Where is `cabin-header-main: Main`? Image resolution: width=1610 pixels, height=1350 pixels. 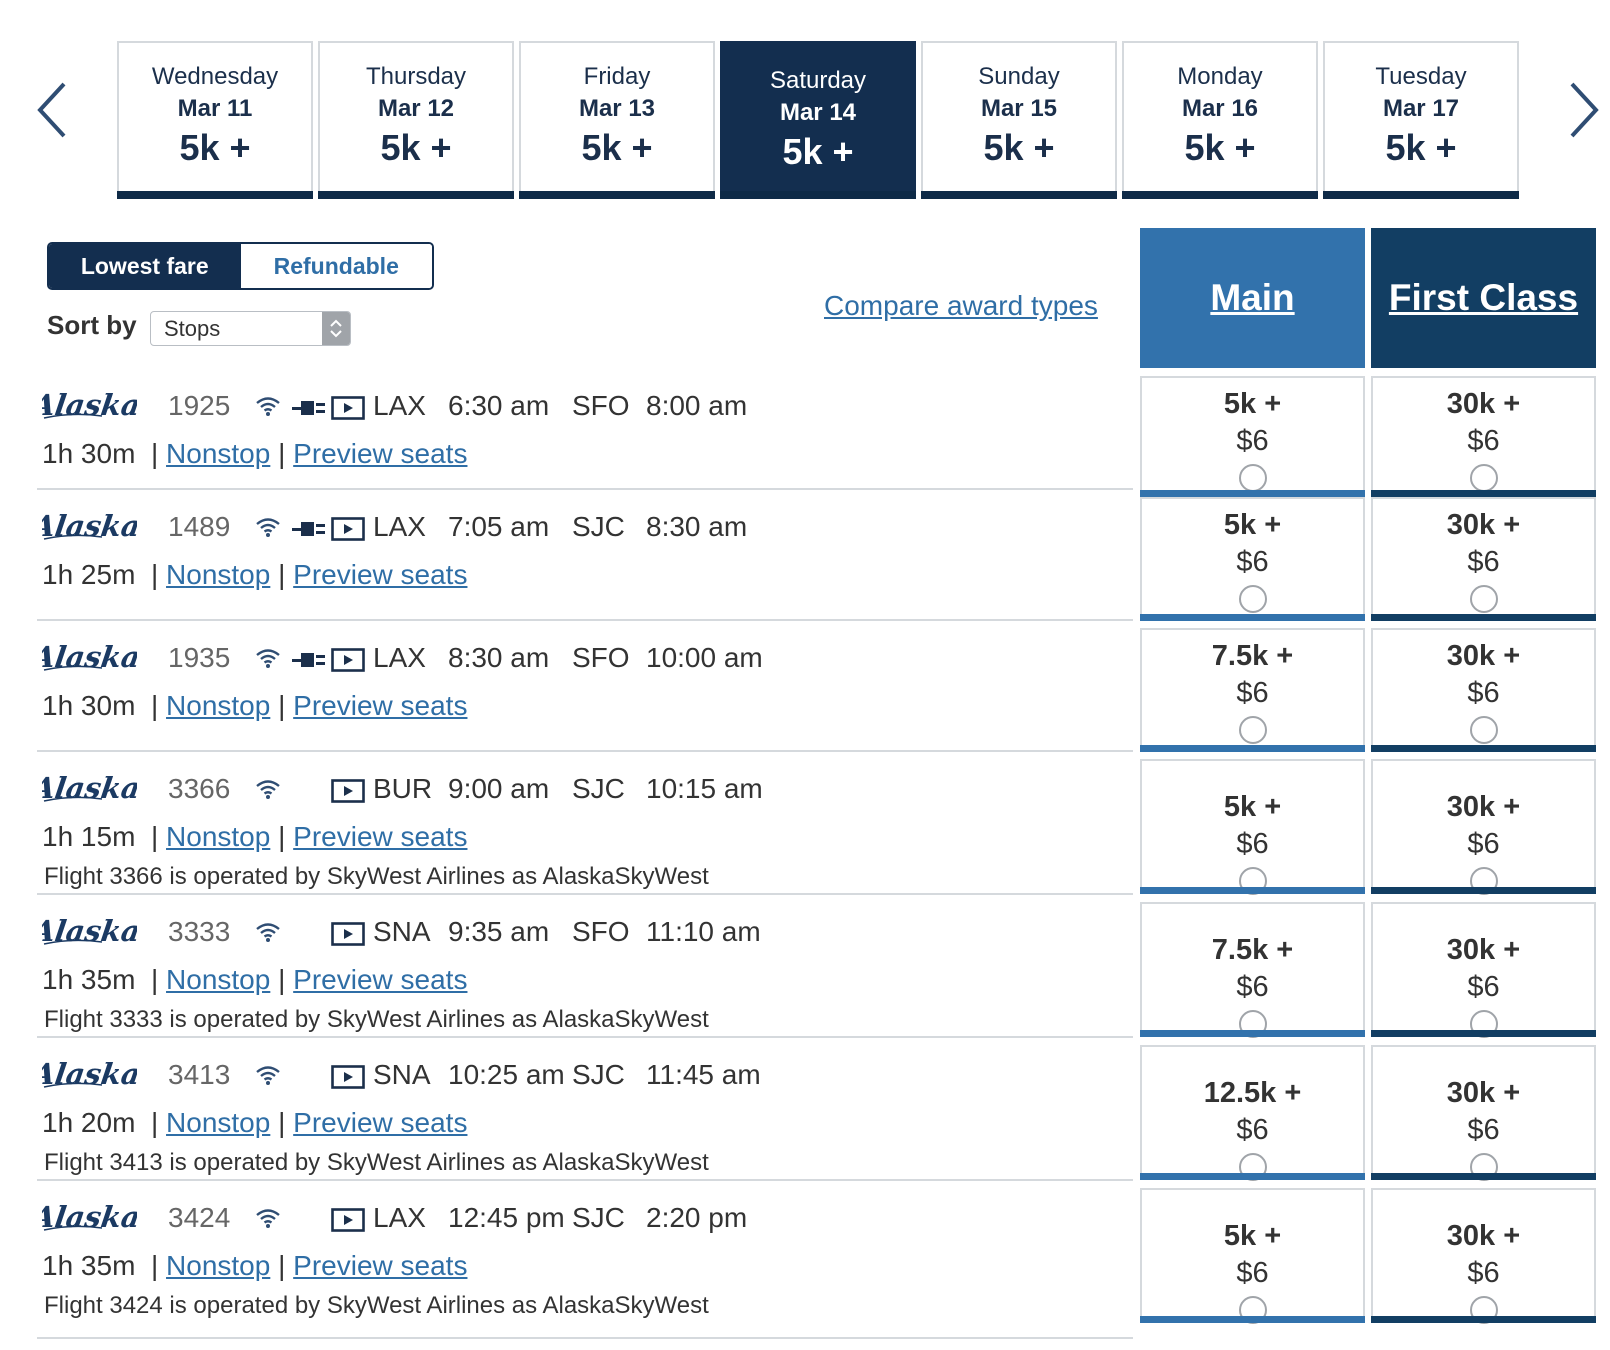
cabin-header-main: Main is located at coordinates (1252, 298).